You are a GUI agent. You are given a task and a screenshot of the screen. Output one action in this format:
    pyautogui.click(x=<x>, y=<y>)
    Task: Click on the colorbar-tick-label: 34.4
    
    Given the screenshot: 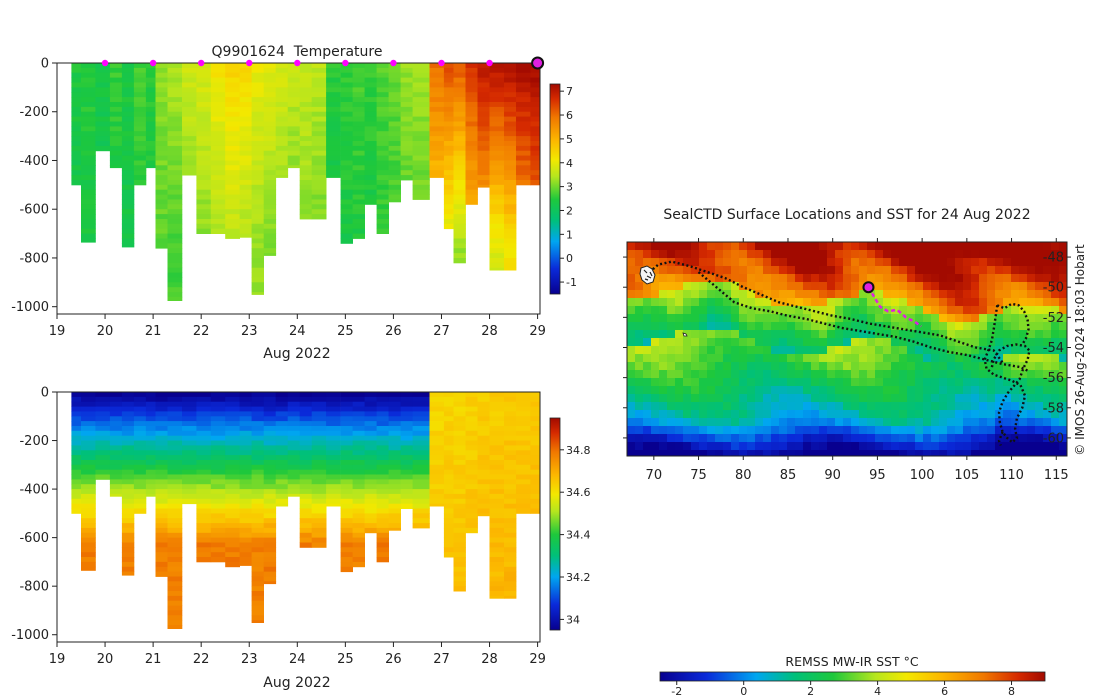 What is the action you would take?
    pyautogui.click(x=578, y=535)
    